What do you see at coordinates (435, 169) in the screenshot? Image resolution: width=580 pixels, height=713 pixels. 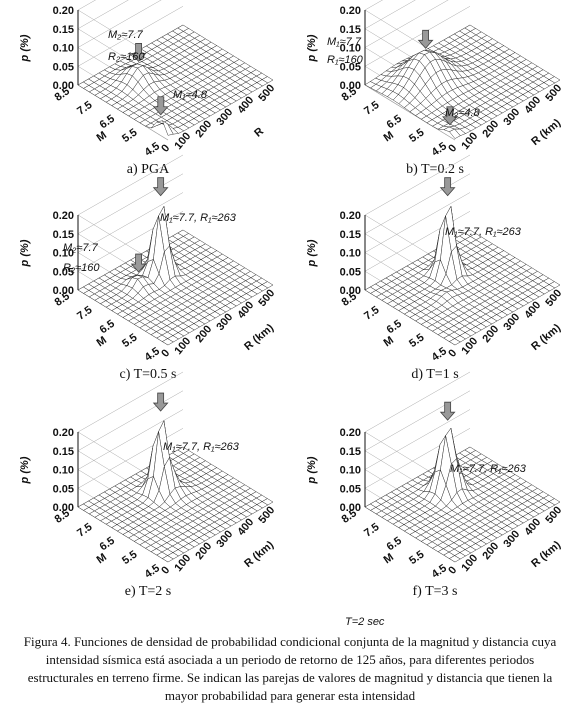 I see `panel-caption: b) T=0.2 s` at bounding box center [435, 169].